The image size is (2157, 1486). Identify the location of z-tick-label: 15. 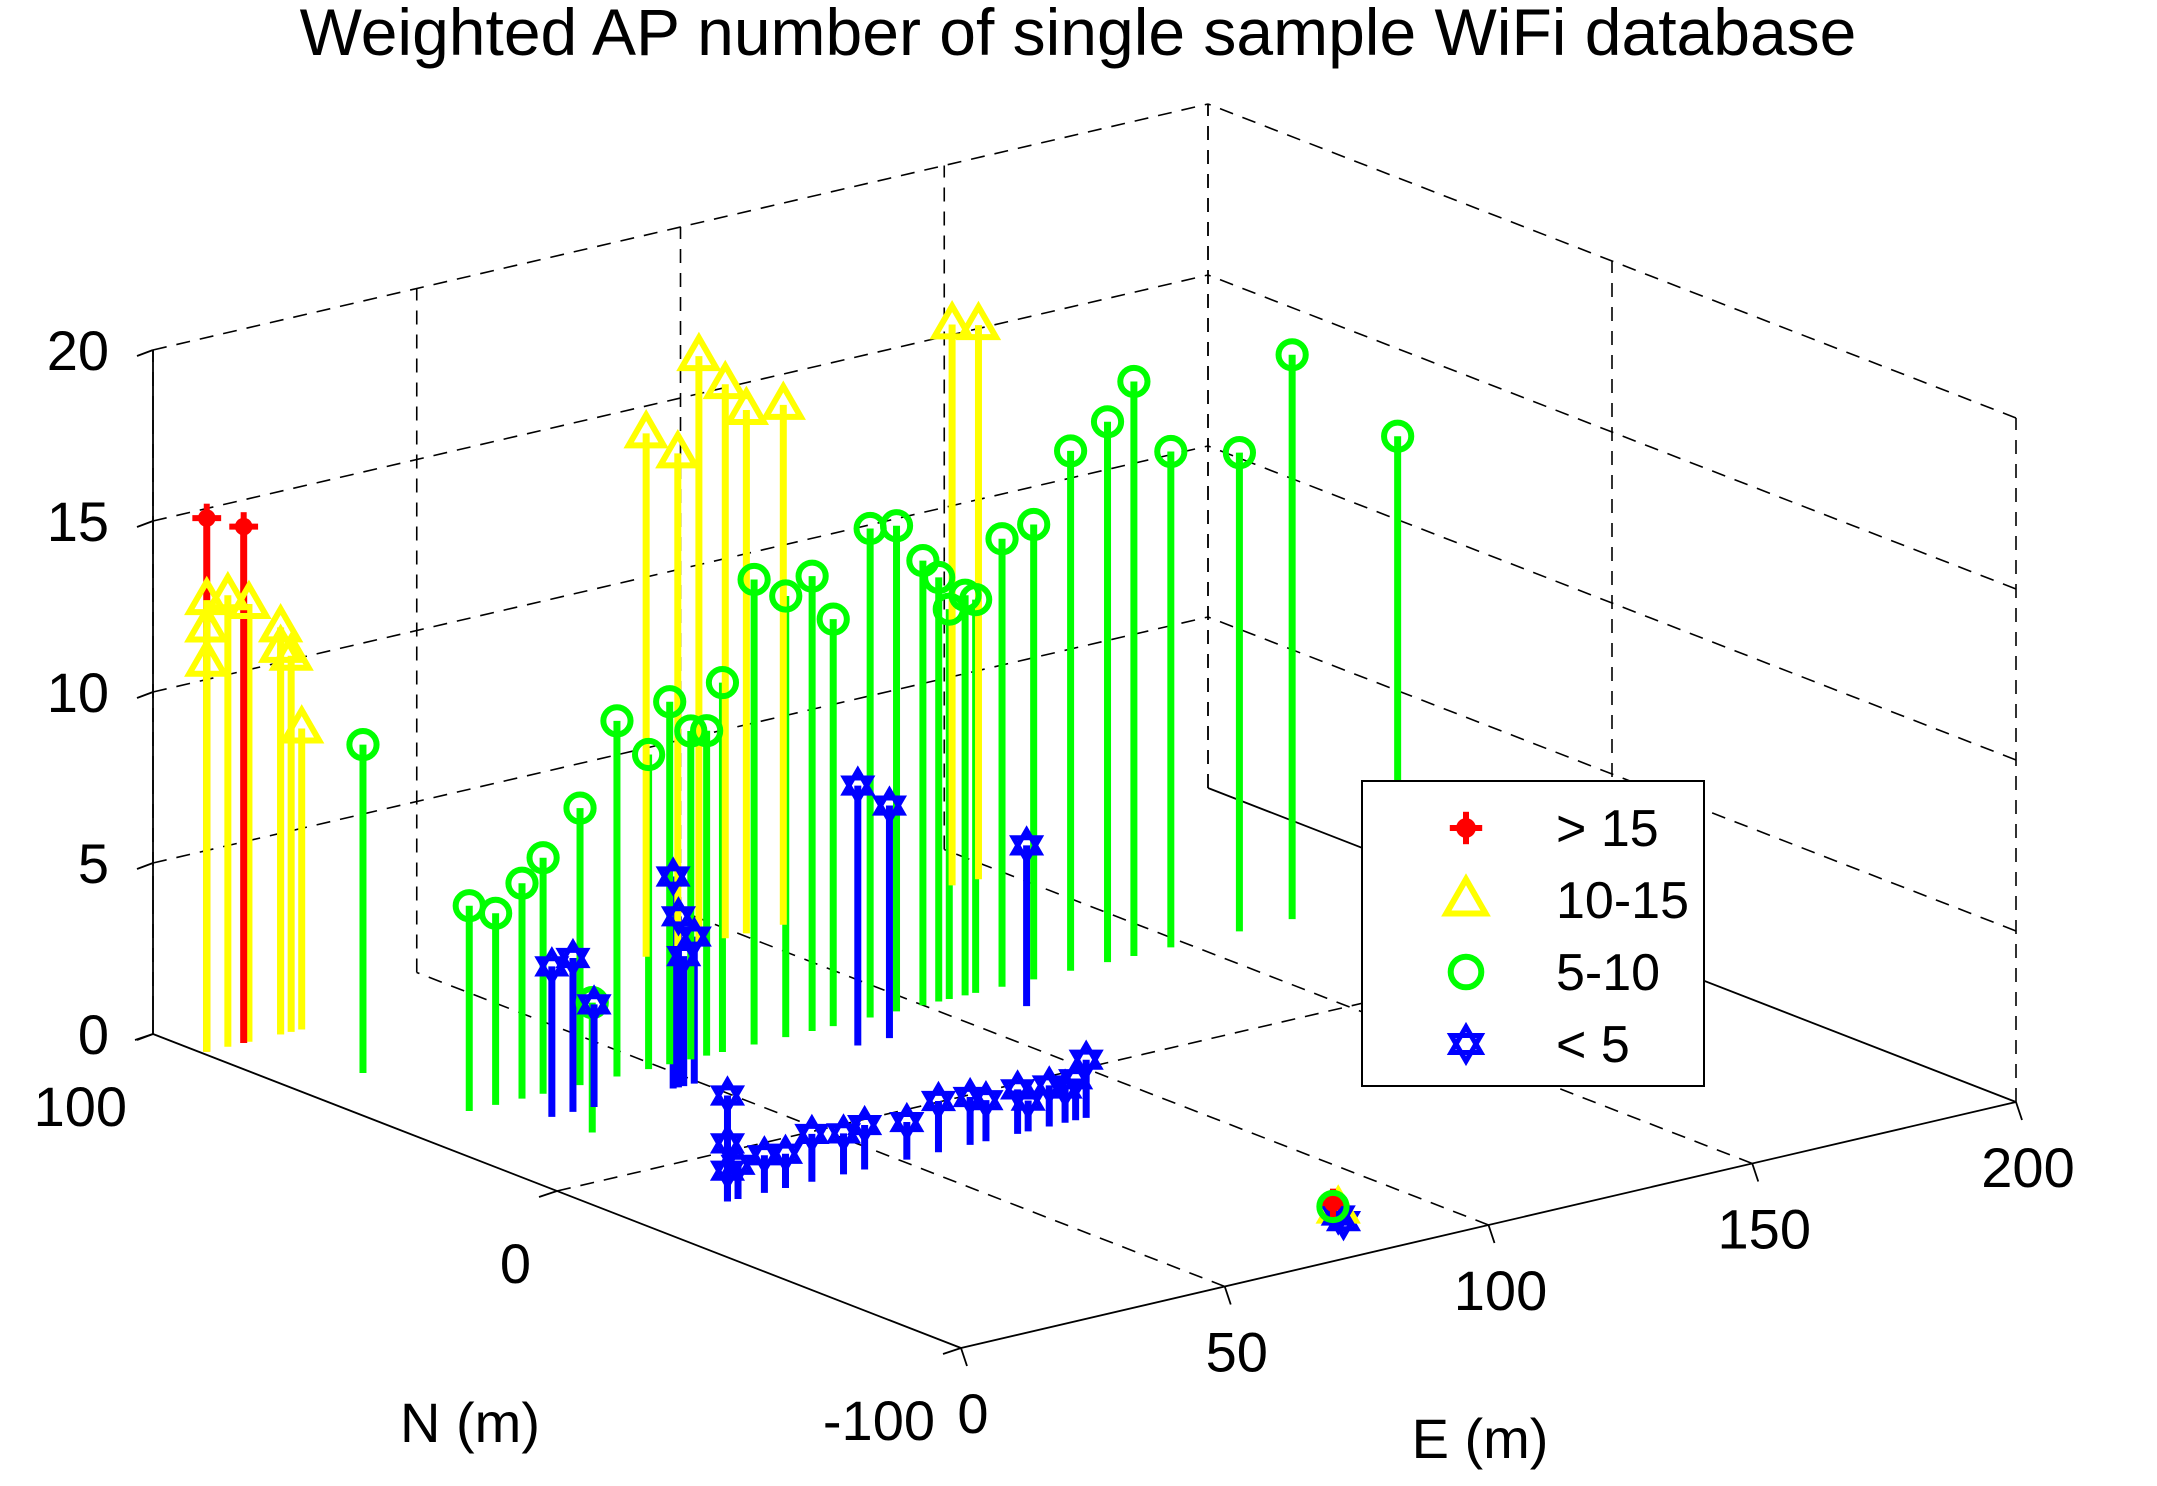
(78, 521).